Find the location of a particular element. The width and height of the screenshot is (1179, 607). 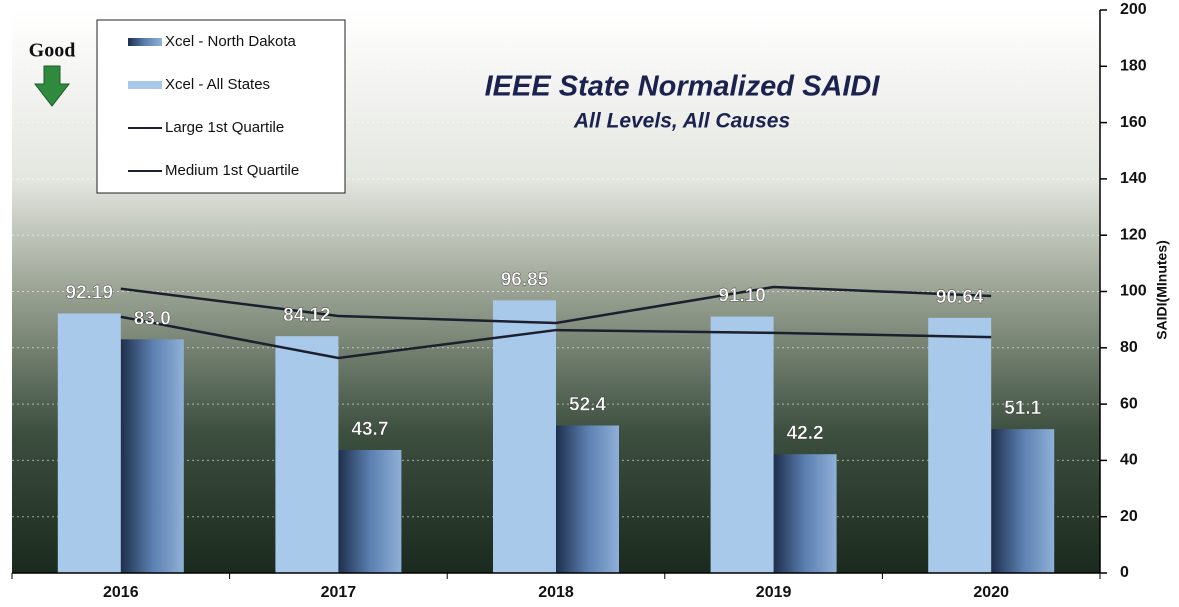

y-tick-label: 20 is located at coordinates (1129, 516).